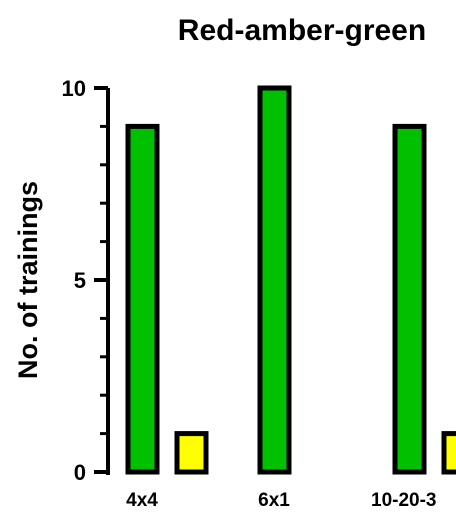  I want to click on y-axis-label: No. of trainings, so click(28, 280).